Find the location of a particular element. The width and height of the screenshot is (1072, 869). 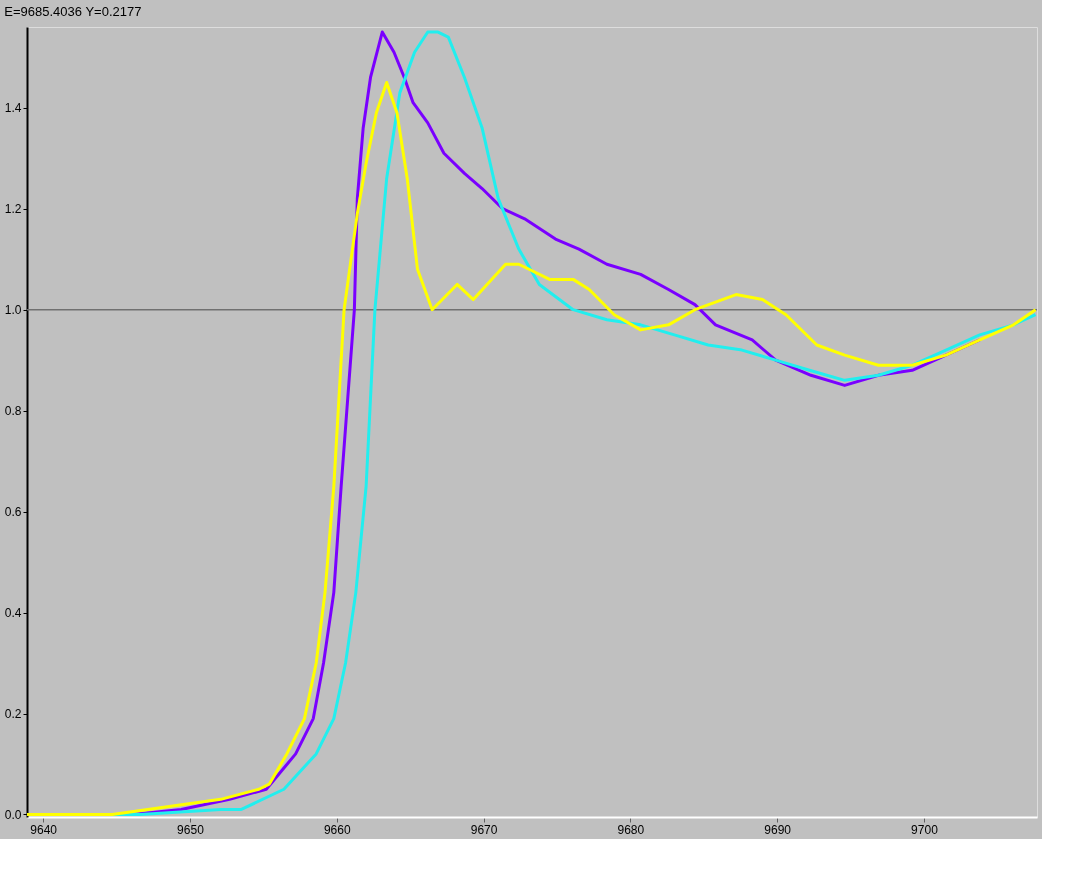

y-tick-label: 0.6 is located at coordinates (13, 512).